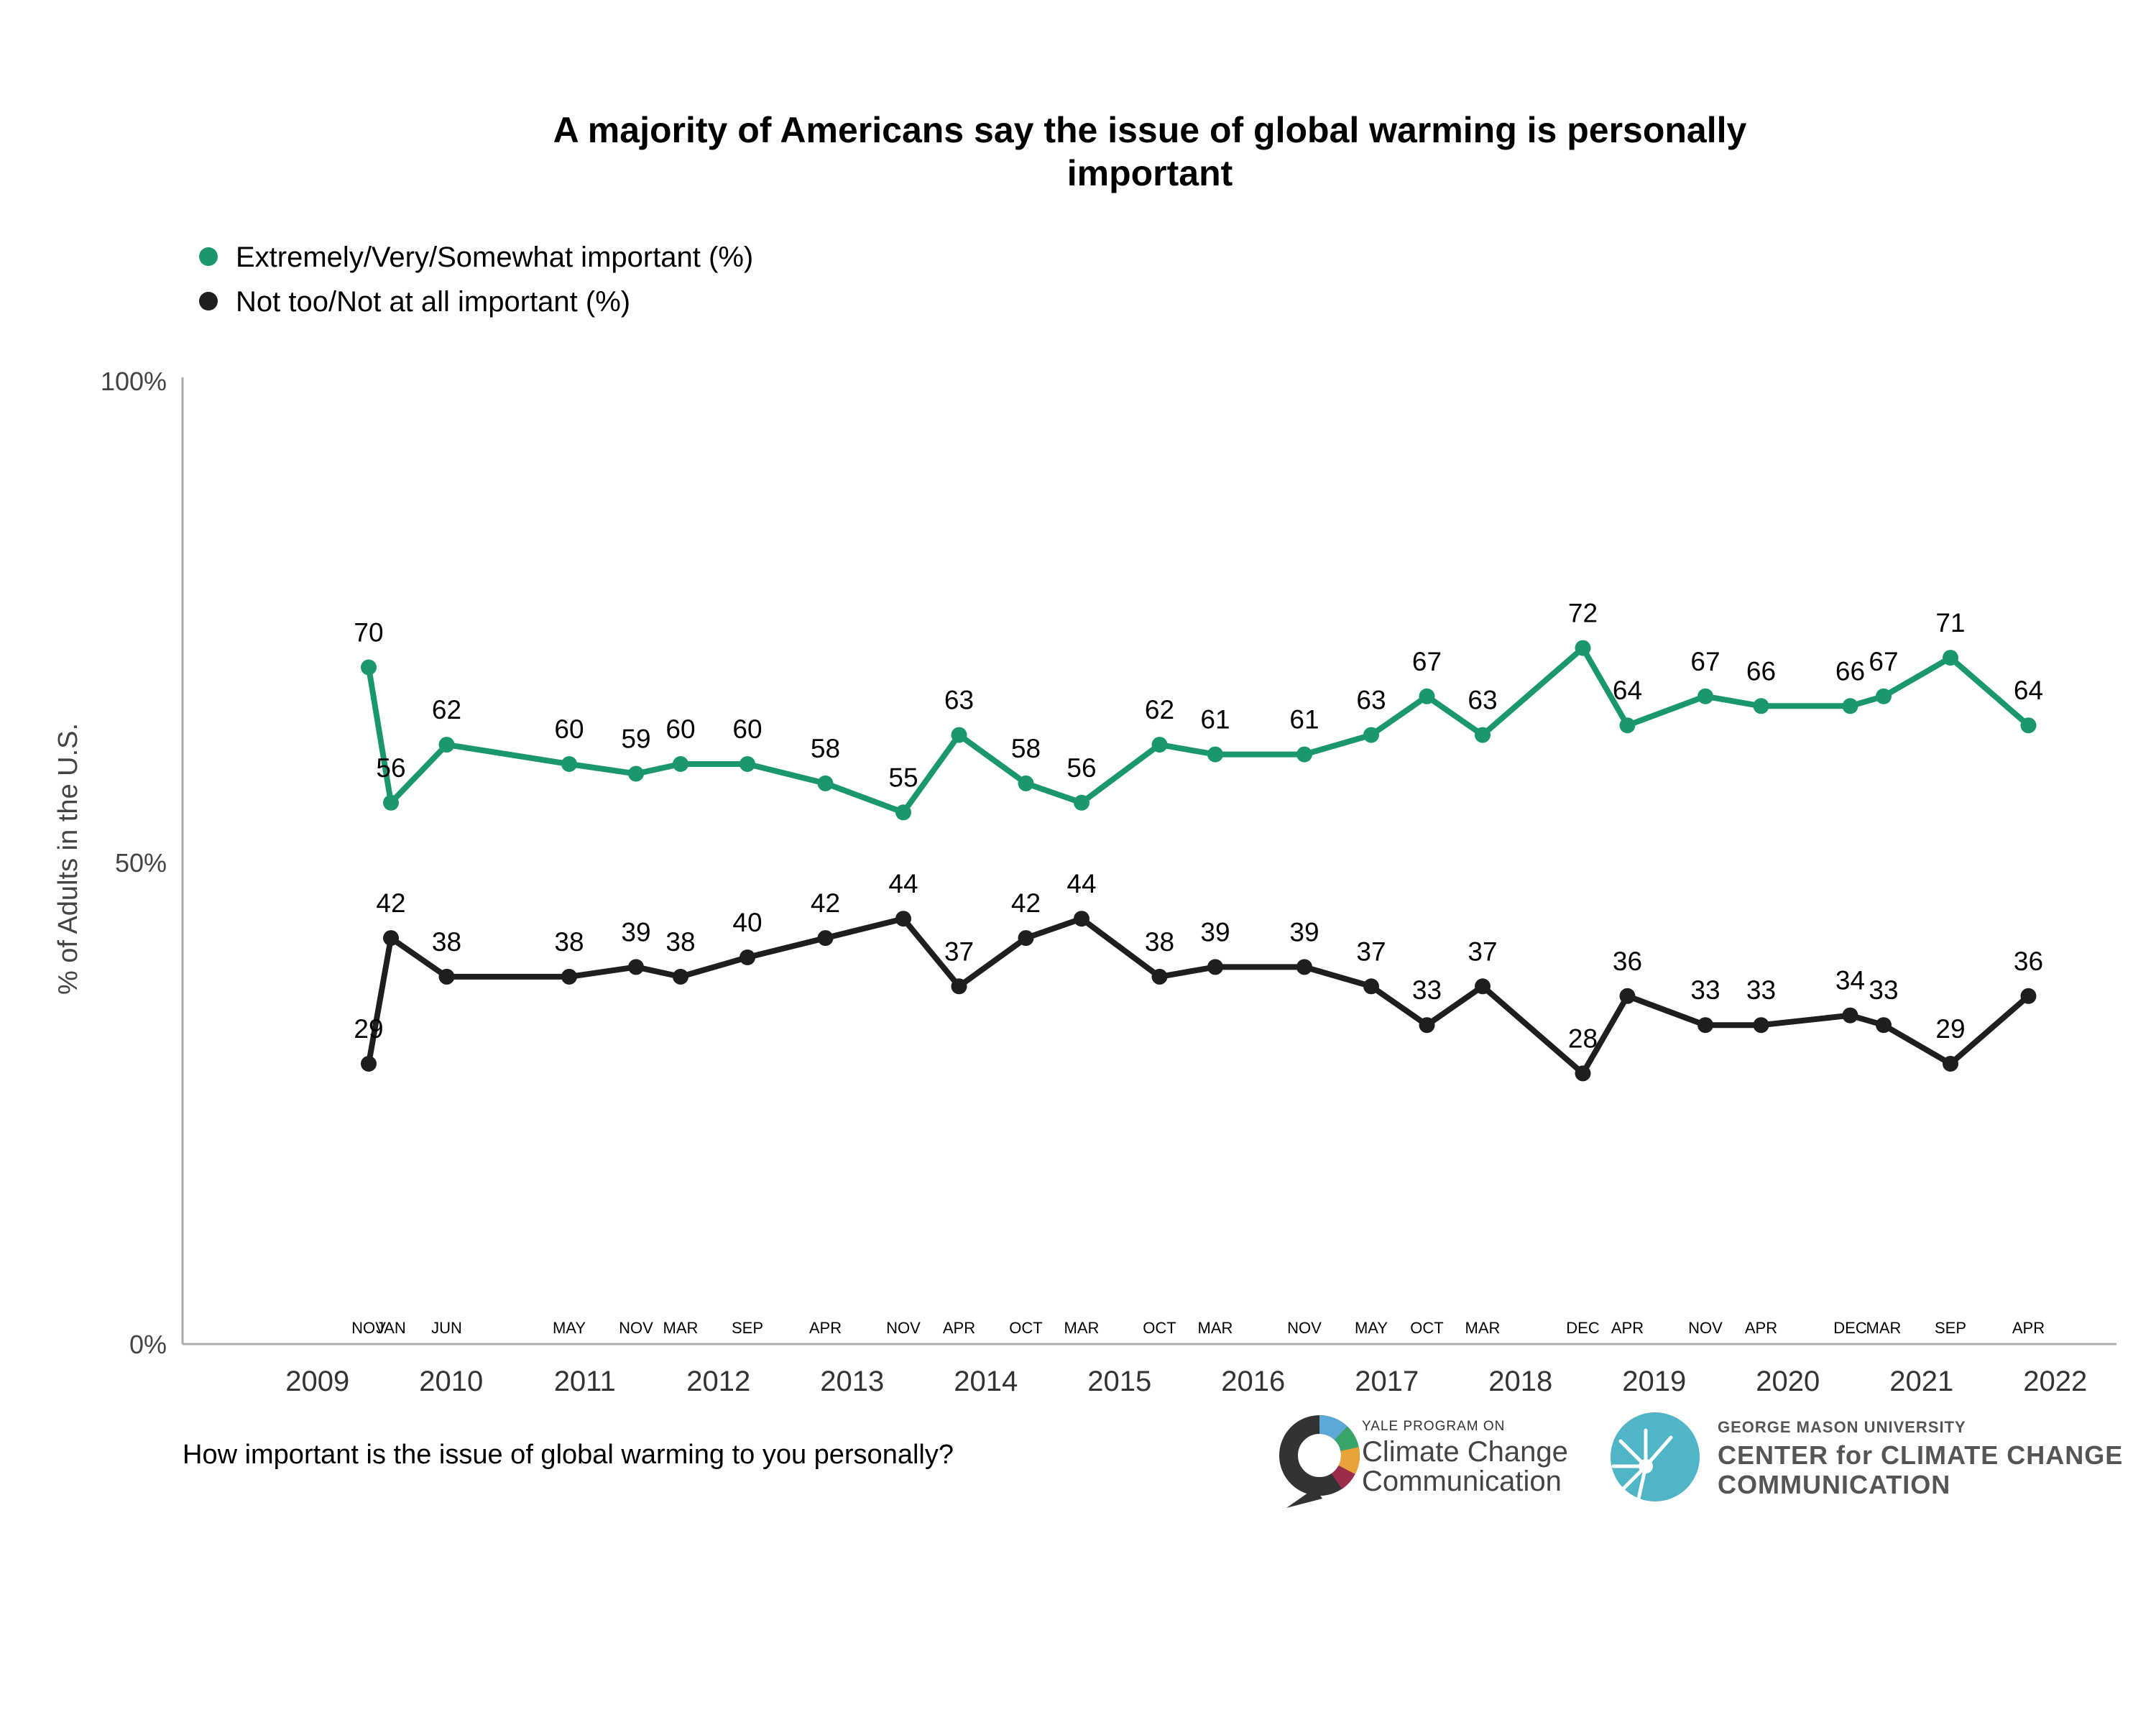 The height and width of the screenshot is (1725, 2156). What do you see at coordinates (494, 257) in the screenshot?
I see `legend-label-important: Extremely/Very/Somewhat important (%)` at bounding box center [494, 257].